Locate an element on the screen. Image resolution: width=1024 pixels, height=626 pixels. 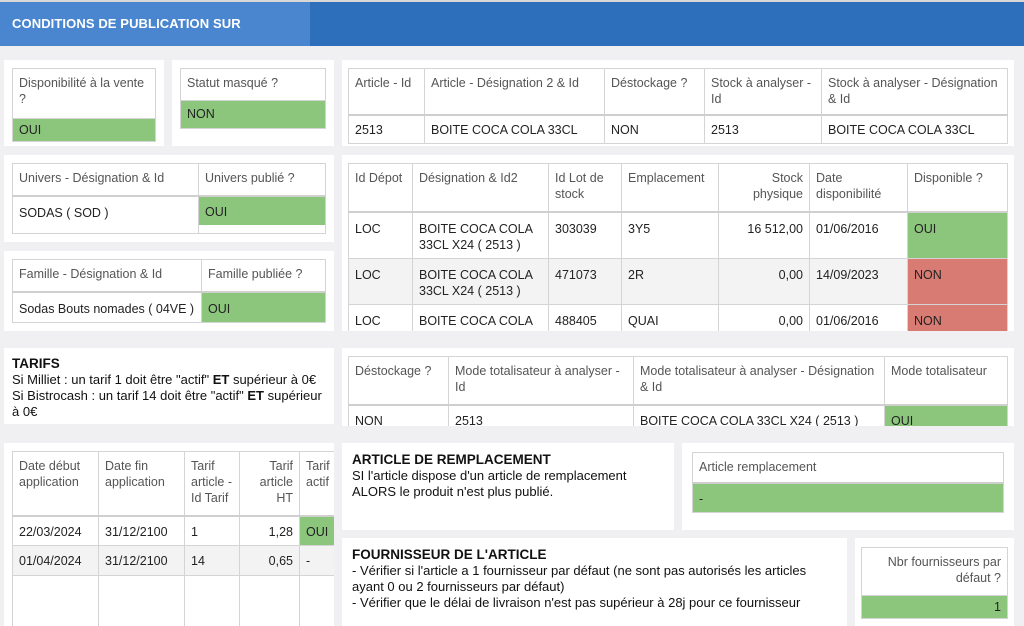
article-col-header: Article - Désignation 2 & Id is located at coordinates (514, 92).